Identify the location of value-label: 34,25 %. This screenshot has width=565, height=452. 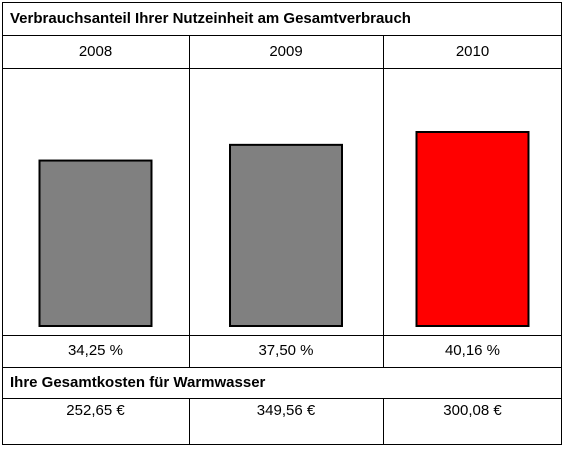
(95, 350).